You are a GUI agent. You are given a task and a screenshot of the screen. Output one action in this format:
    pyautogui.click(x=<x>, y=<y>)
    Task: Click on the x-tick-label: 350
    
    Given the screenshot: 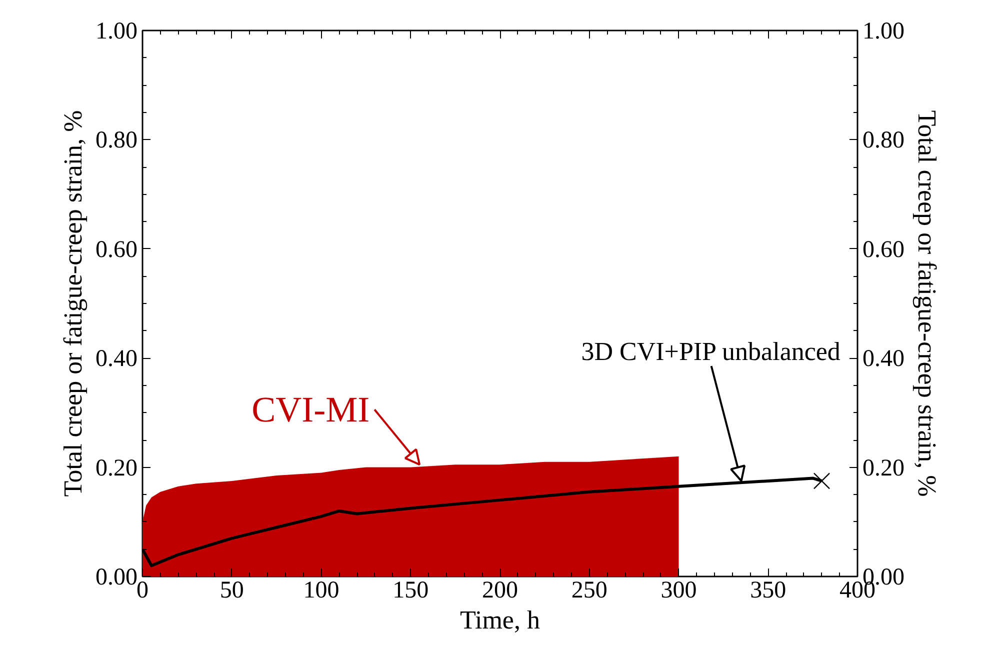 What is the action you would take?
    pyautogui.click(x=768, y=591)
    